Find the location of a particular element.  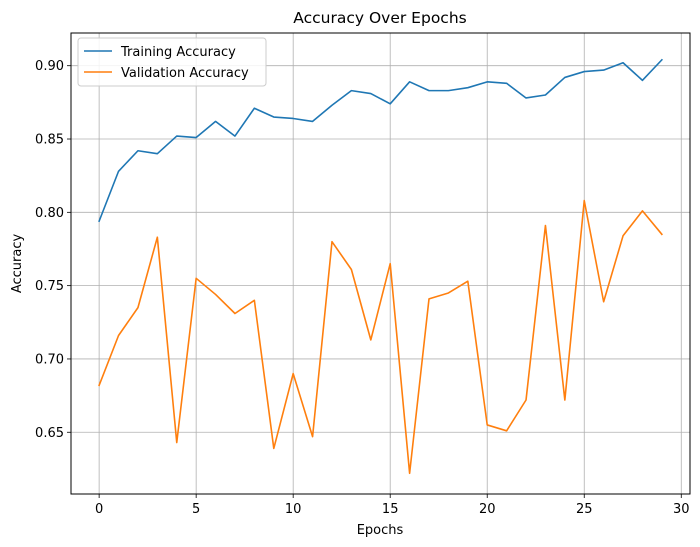

y-tick-label: 0.70 is located at coordinates (49, 359).